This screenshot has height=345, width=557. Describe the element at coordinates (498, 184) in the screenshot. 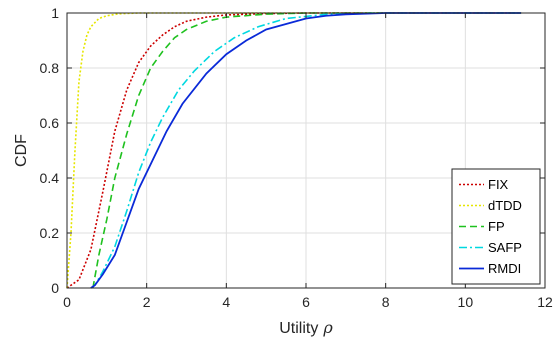

I see `legend-label-fix: FIX` at that location.